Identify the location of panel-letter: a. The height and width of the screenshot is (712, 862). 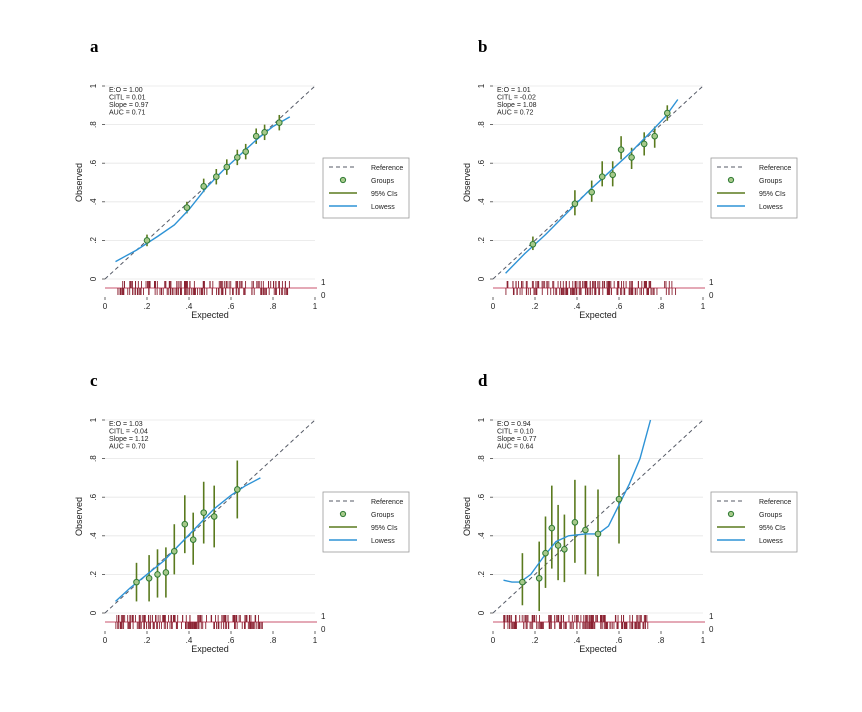
(94, 46).